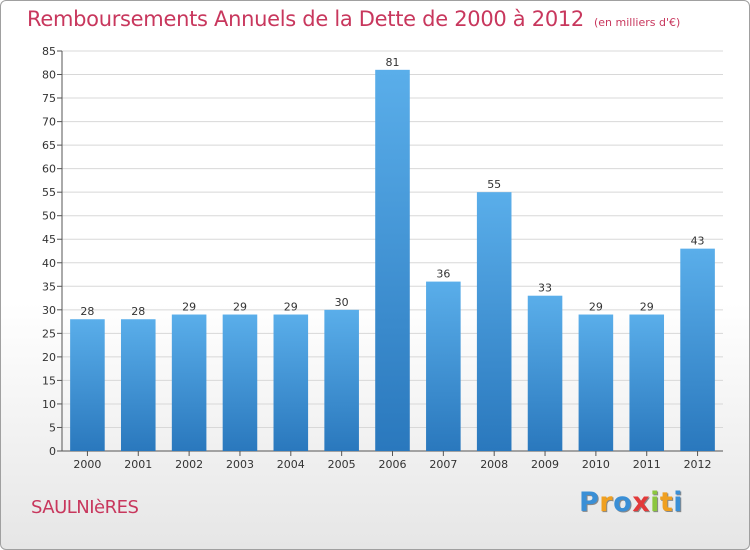  Describe the element at coordinates (138, 464) in the screenshot. I see `x-tick-label-2001: 2001` at that location.